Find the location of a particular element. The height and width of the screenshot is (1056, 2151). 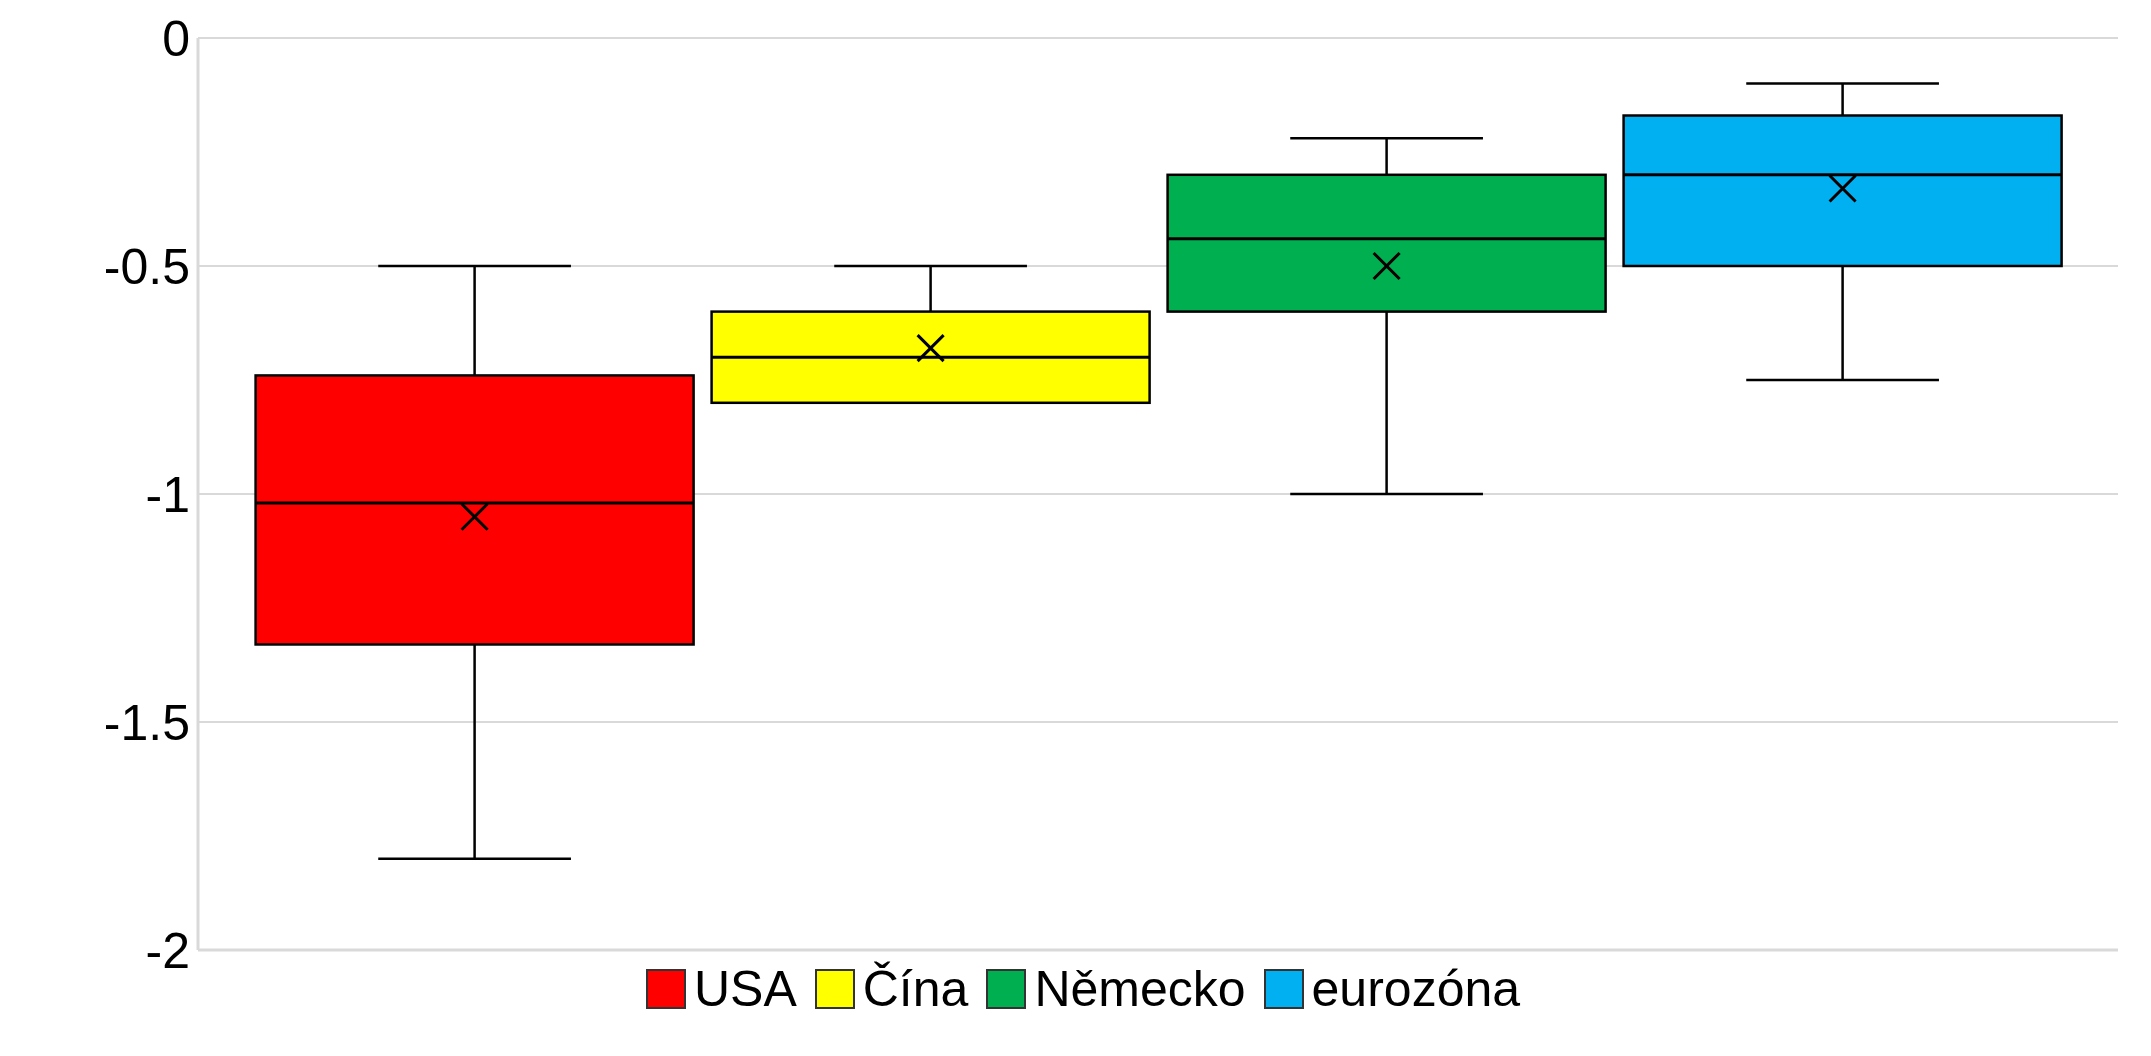

y-tick-label: -1.5 is located at coordinates (146, 722).